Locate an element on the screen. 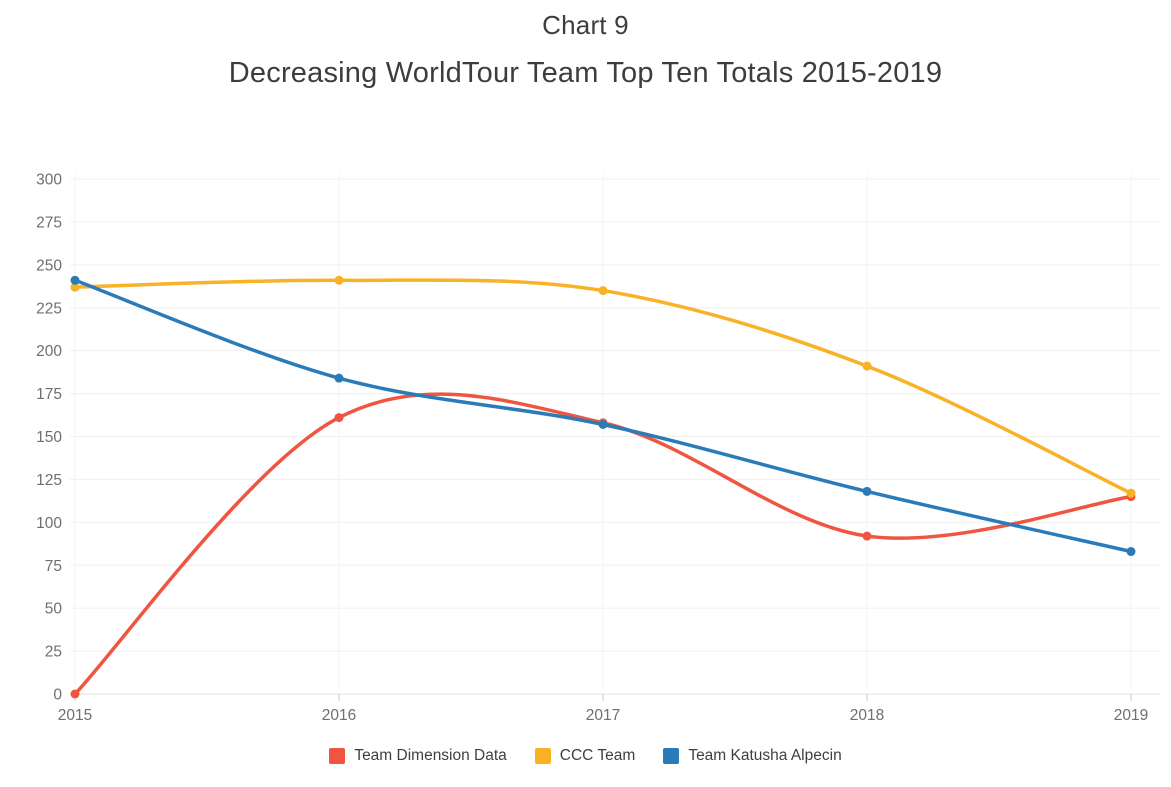 This screenshot has height=787, width=1171. chart-title: Chart 9 is located at coordinates (585, 25).